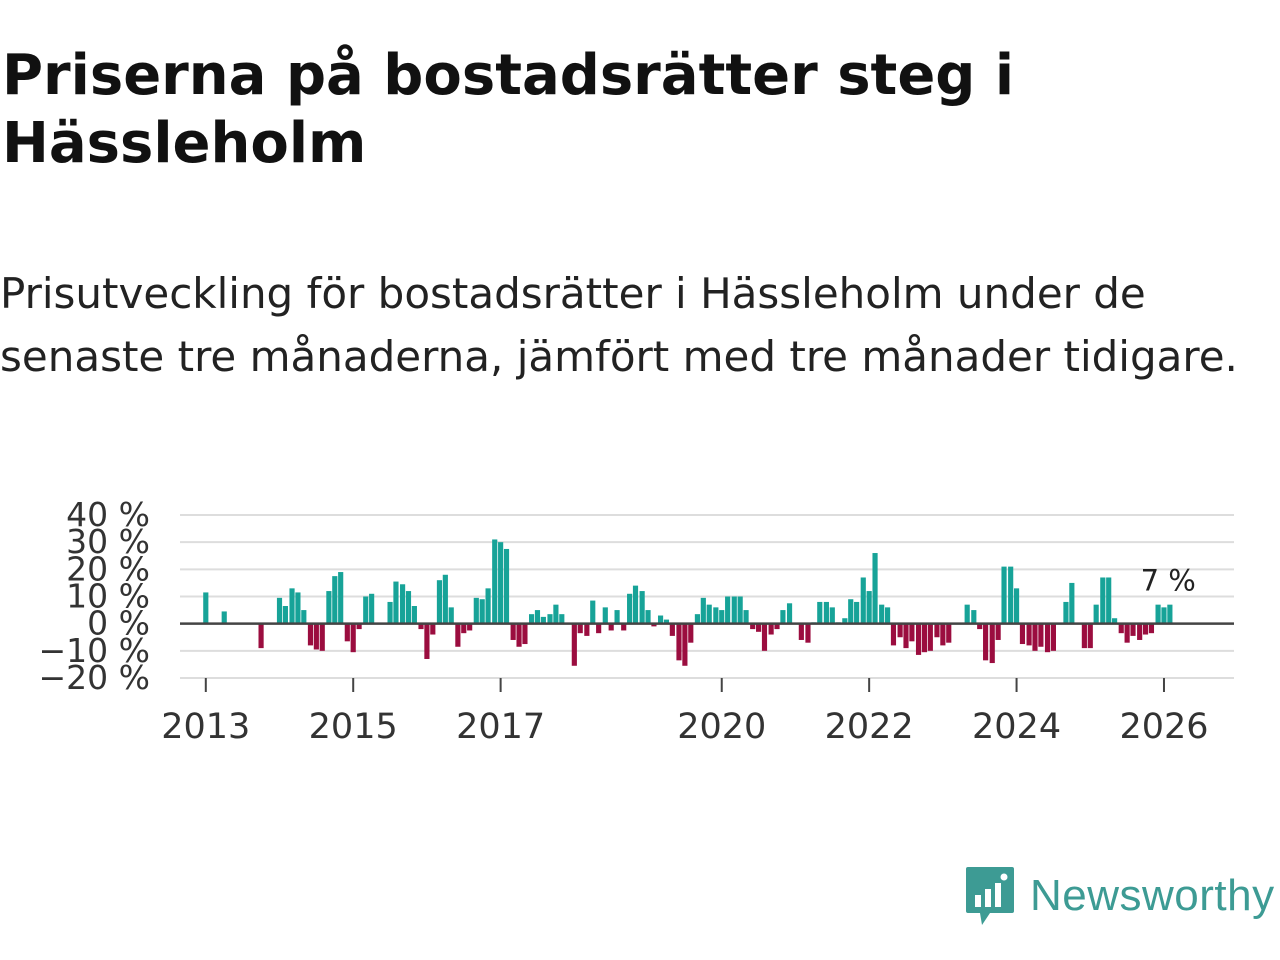  I want to click on x-tick-label: 2013, so click(205, 727).